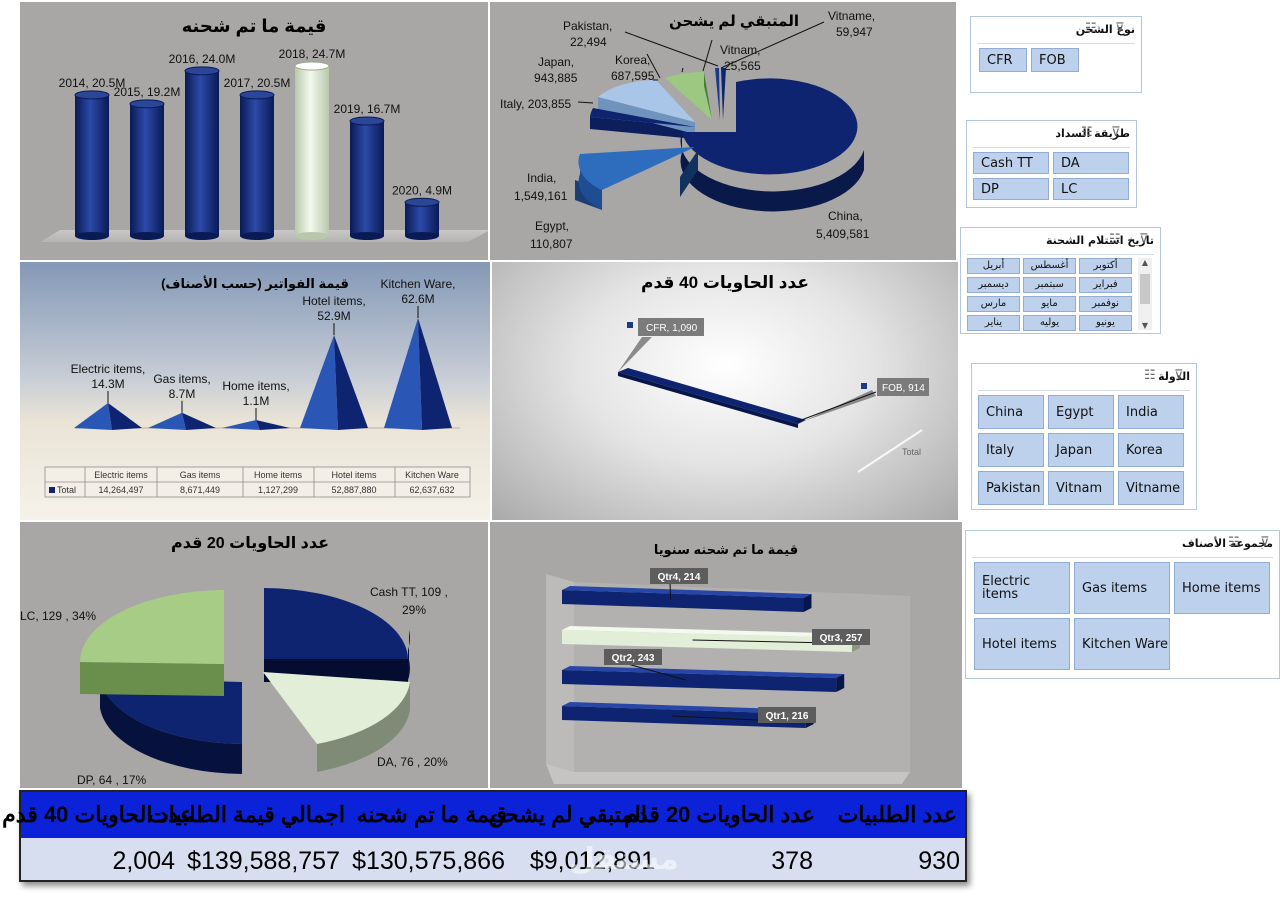  Describe the element at coordinates (1049, 323) in the screenshot. I see `slicer-item: يوليه` at that location.